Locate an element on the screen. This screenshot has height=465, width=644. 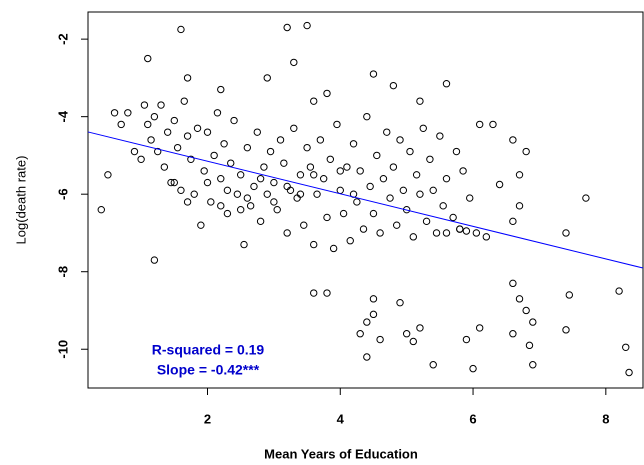
y-tick-label: -10 is located at coordinates (62, 349).